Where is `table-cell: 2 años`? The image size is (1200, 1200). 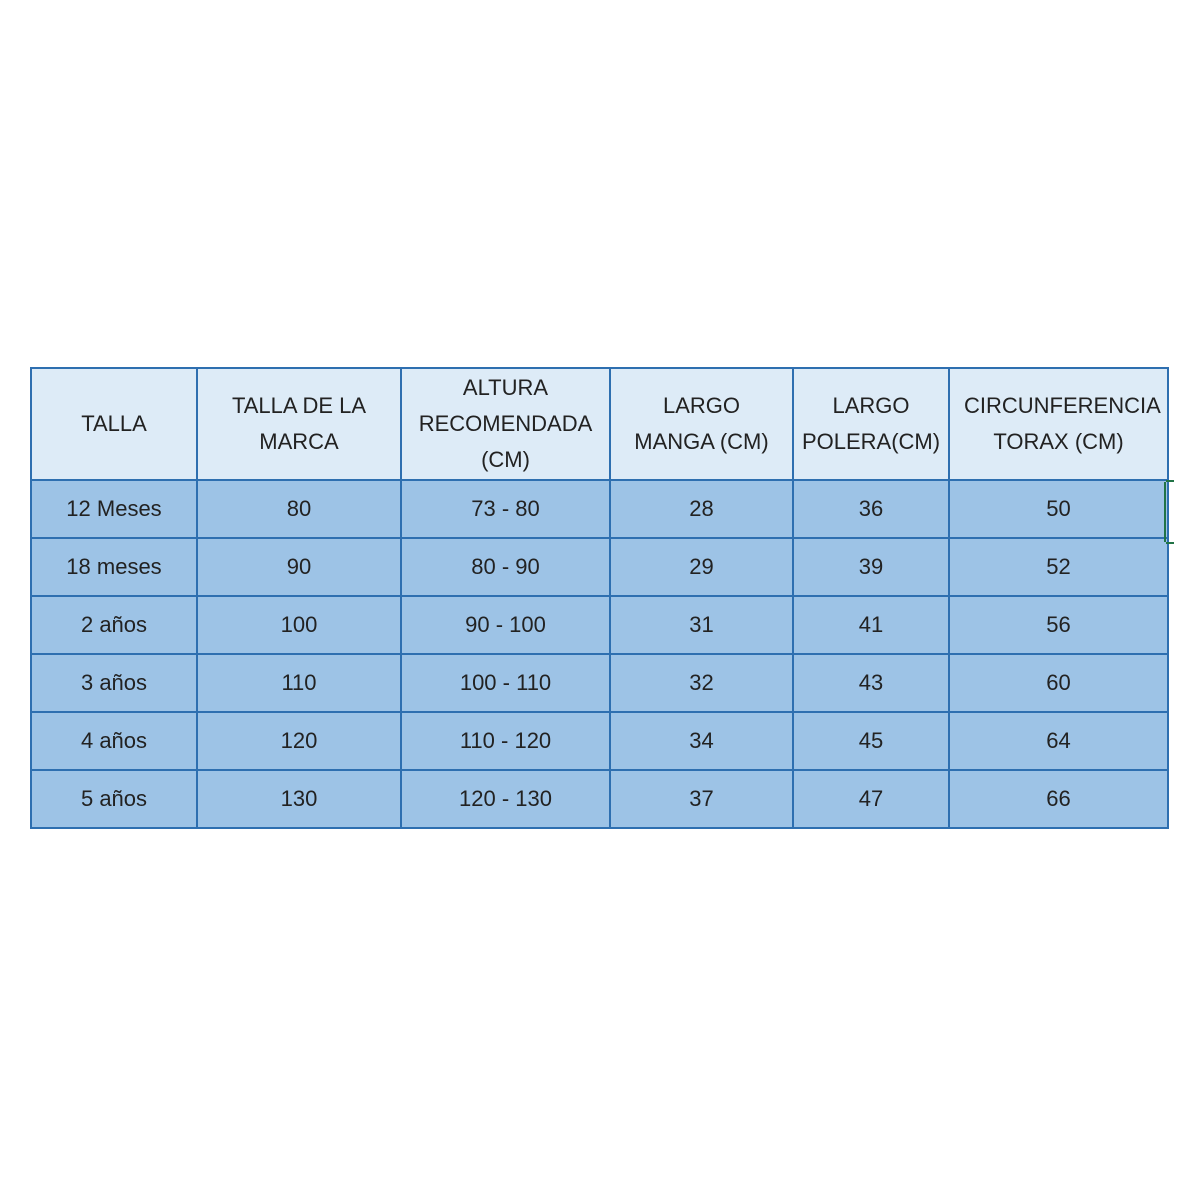
table-cell: 2 años is located at coordinates (114, 625).